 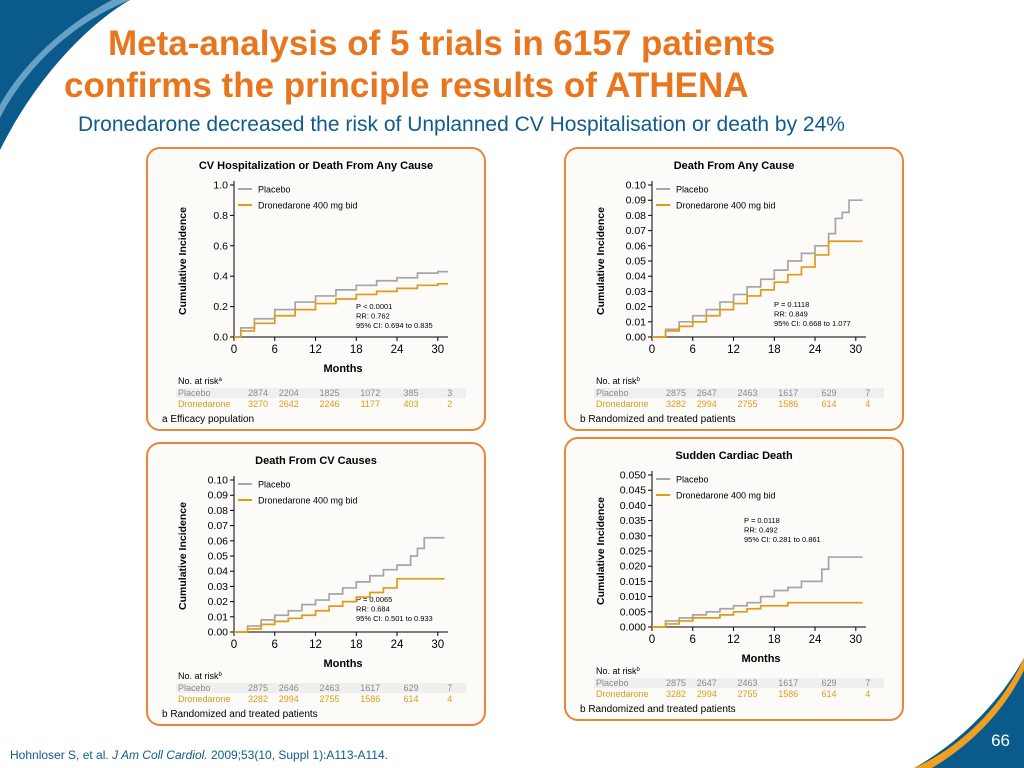 I want to click on y-tick-label: 0.2, so click(x=220, y=307).